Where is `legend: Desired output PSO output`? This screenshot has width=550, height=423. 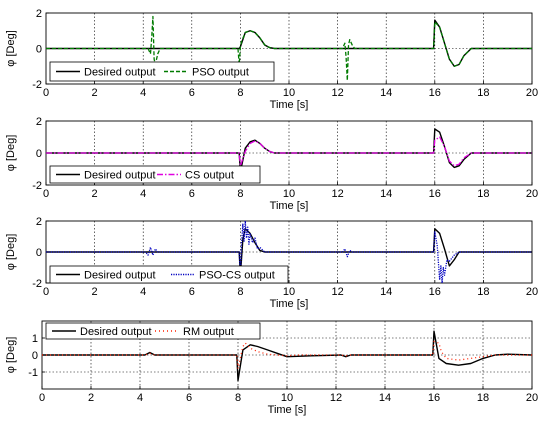
legend: Desired output PSO output is located at coordinates (162, 71).